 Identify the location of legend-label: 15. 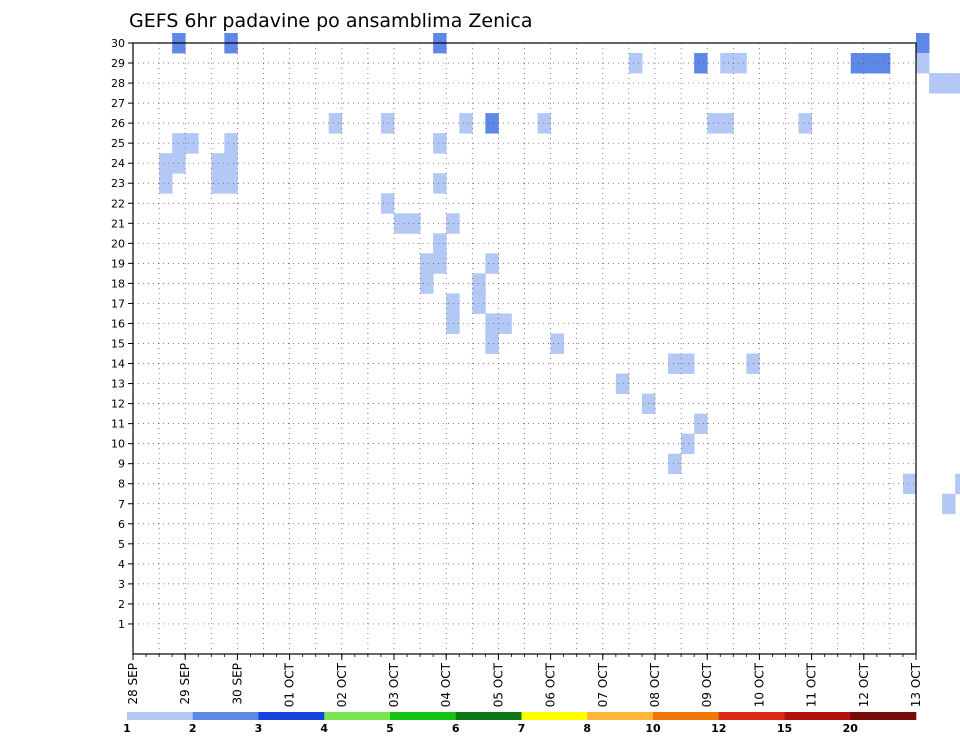
(784, 728).